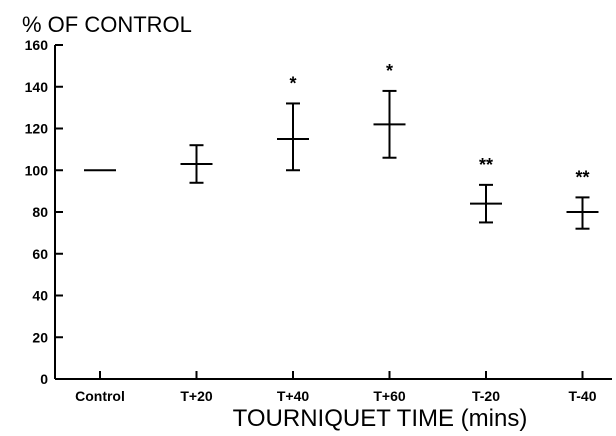  I want to click on y-tick-label: 20, so click(40, 337).